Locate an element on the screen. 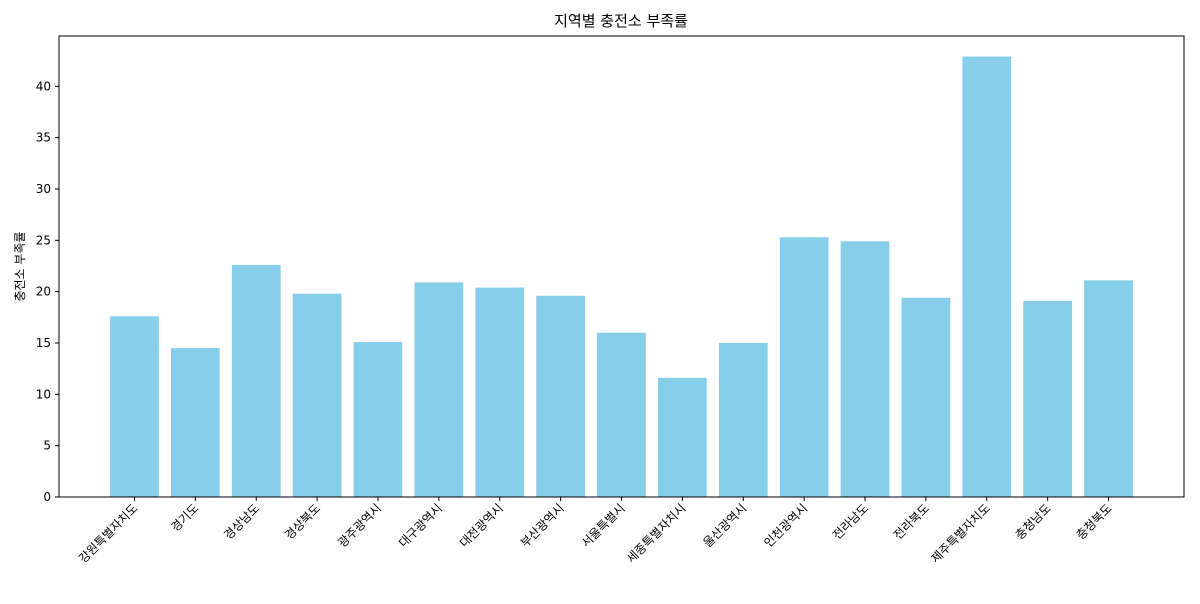 Image resolution: width=1200 pixels, height=604 pixels. x-tick-label: 울산광역시 is located at coordinates (724, 525).